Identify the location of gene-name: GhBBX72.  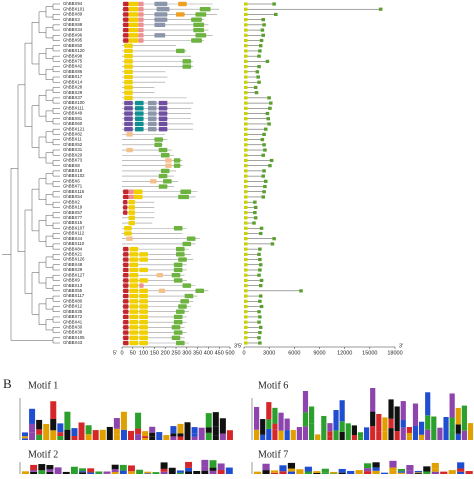
(73, 316).